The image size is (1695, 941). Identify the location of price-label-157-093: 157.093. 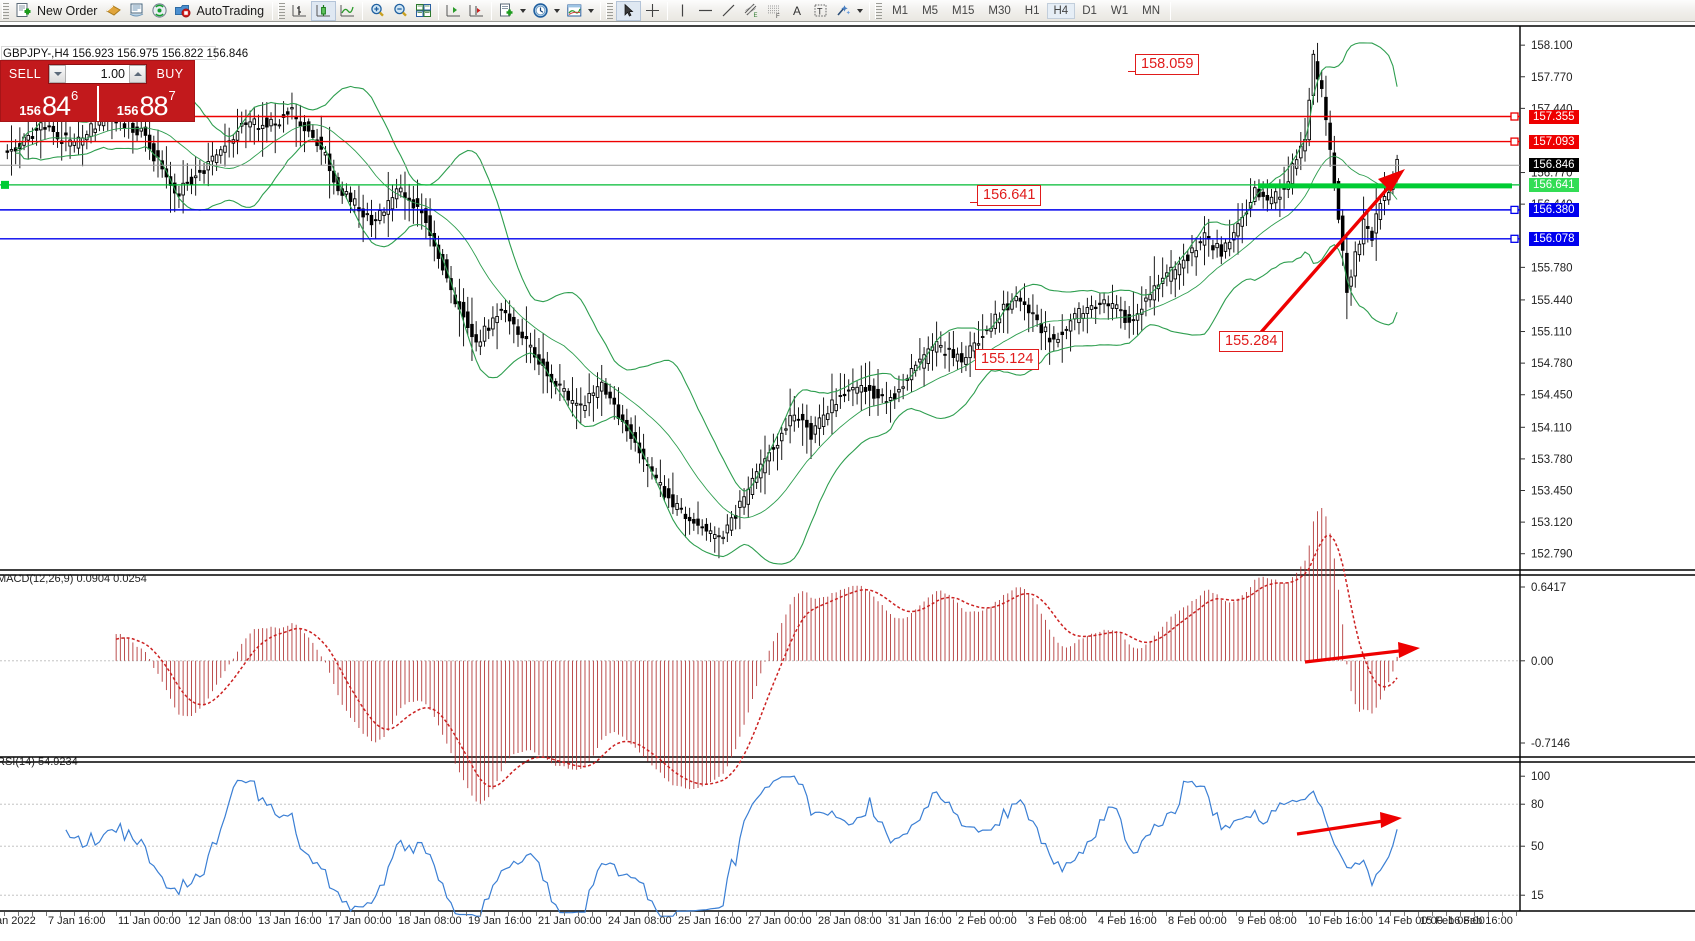
(1554, 141).